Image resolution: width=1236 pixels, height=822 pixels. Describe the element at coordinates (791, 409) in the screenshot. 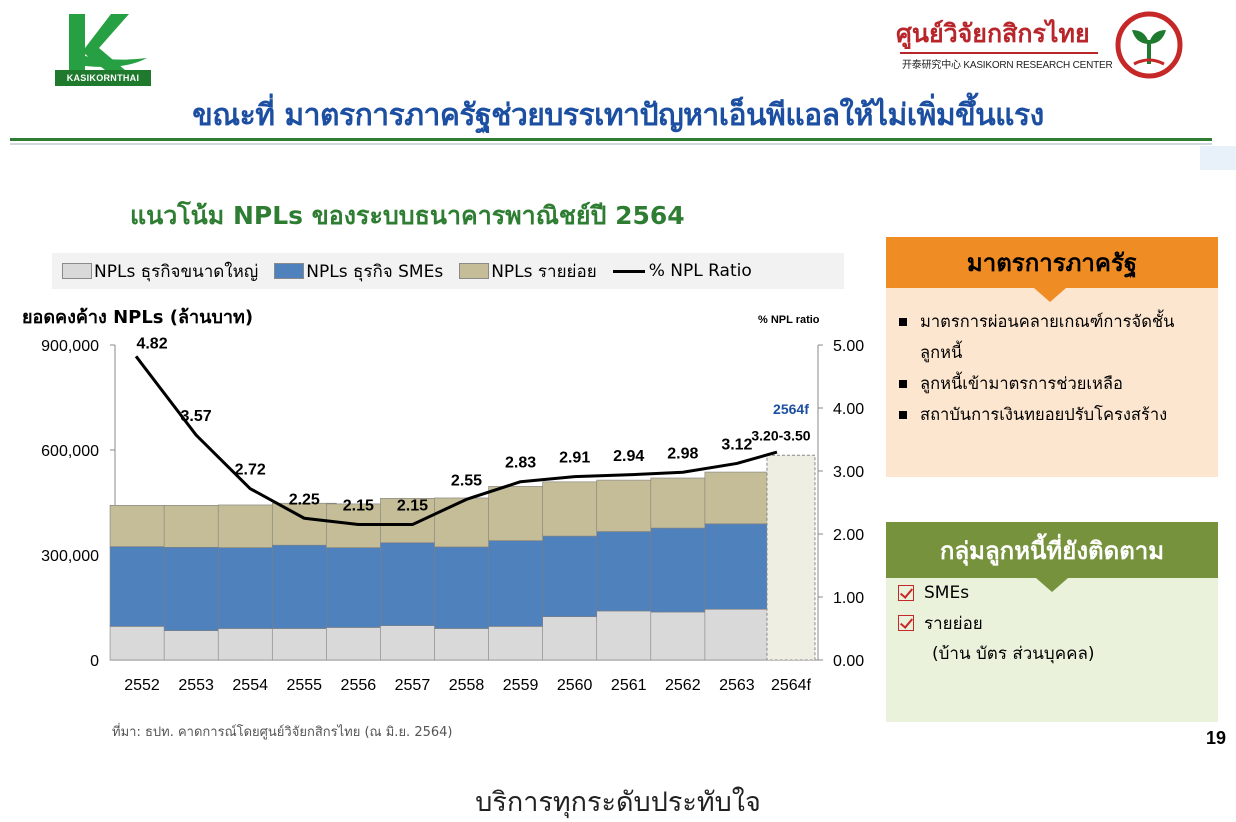

I see `forecast-year-label: 2564f` at that location.